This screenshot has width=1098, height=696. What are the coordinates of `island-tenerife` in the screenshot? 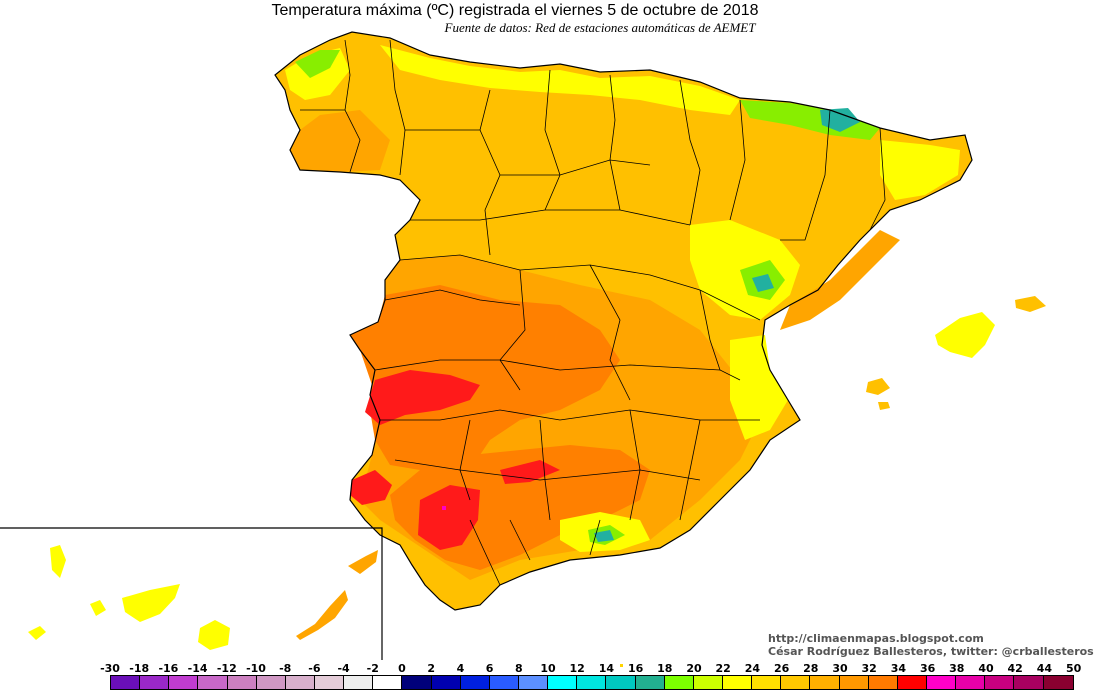 It's located at (151, 603).